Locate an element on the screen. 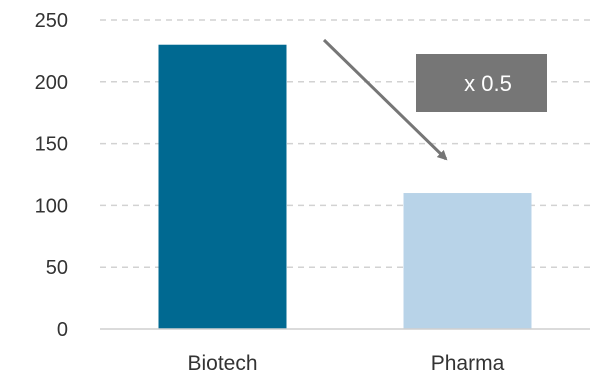  x-axis-category-labels: Biotech Pharma is located at coordinates (345, 363).